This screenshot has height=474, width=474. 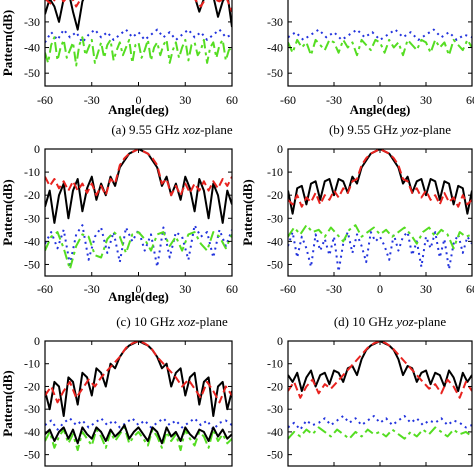 I want to click on caption-prefix: (a) 9.55 GHz, so click(x=146, y=129).